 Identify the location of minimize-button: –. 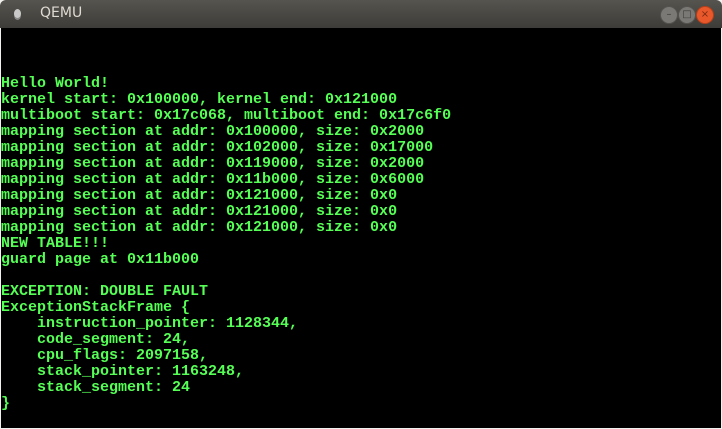
(669, 15).